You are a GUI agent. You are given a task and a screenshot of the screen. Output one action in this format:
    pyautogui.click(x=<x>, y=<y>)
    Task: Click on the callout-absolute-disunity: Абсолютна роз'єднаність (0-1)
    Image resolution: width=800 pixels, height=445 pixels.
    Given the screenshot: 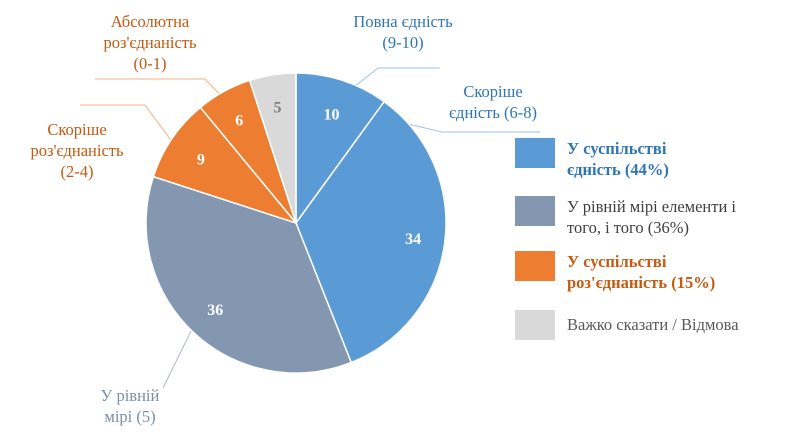 What is the action you would take?
    pyautogui.click(x=150, y=42)
    